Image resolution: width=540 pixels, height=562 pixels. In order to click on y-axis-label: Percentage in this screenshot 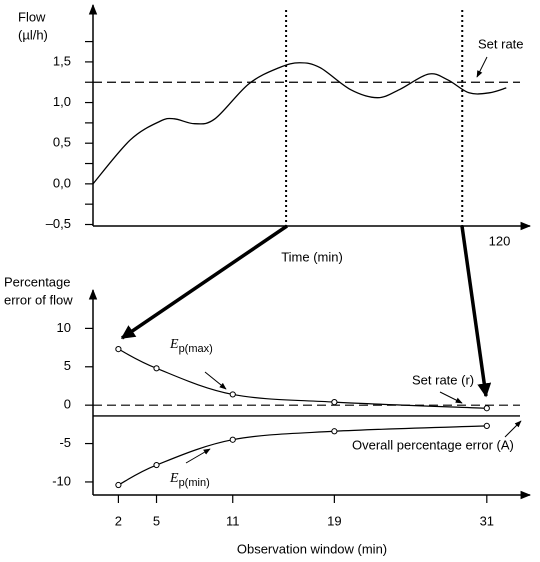, I will do `click(37, 281)`.